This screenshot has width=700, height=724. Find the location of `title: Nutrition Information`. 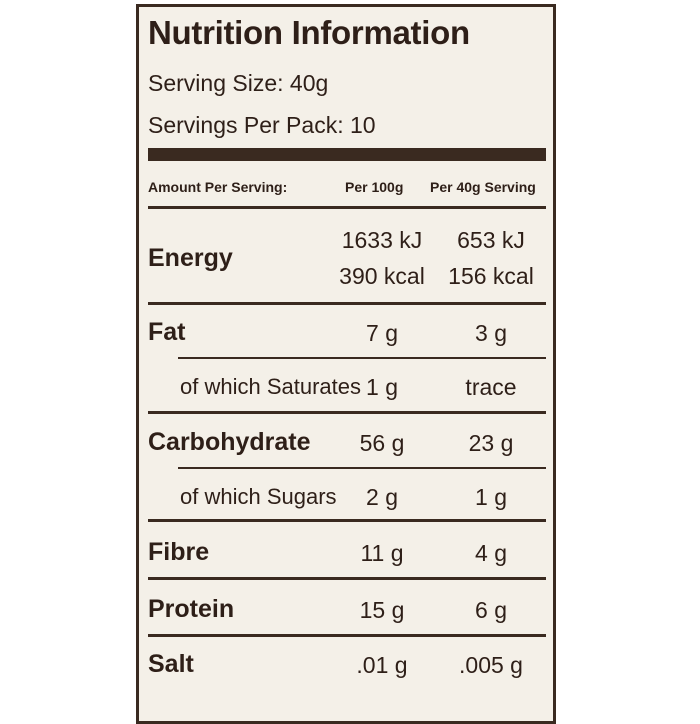

title: Nutrition Information is located at coordinates (309, 32).